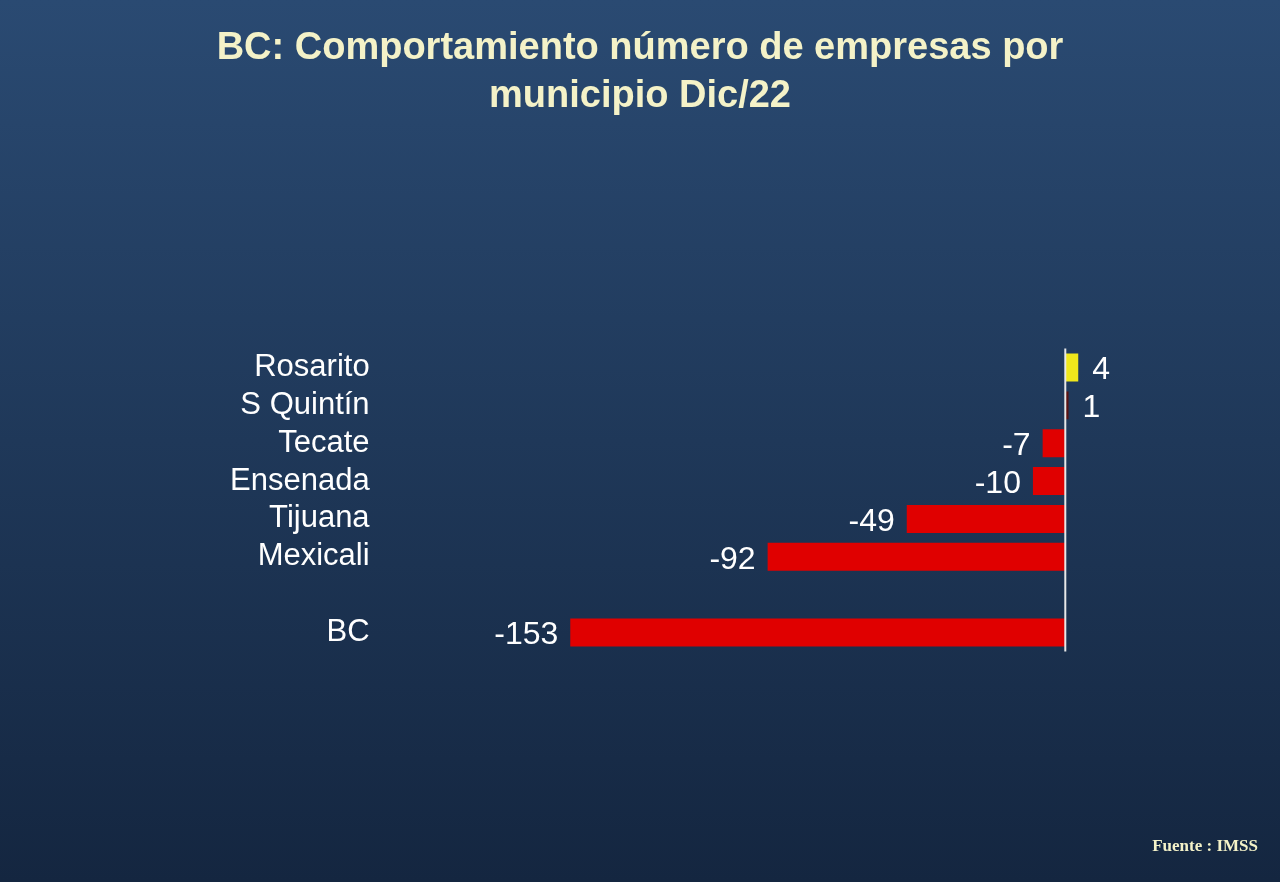 The width and height of the screenshot is (1280, 882). Describe the element at coordinates (313, 555) in the screenshot. I see `y-tick-label: Mexicali` at that location.